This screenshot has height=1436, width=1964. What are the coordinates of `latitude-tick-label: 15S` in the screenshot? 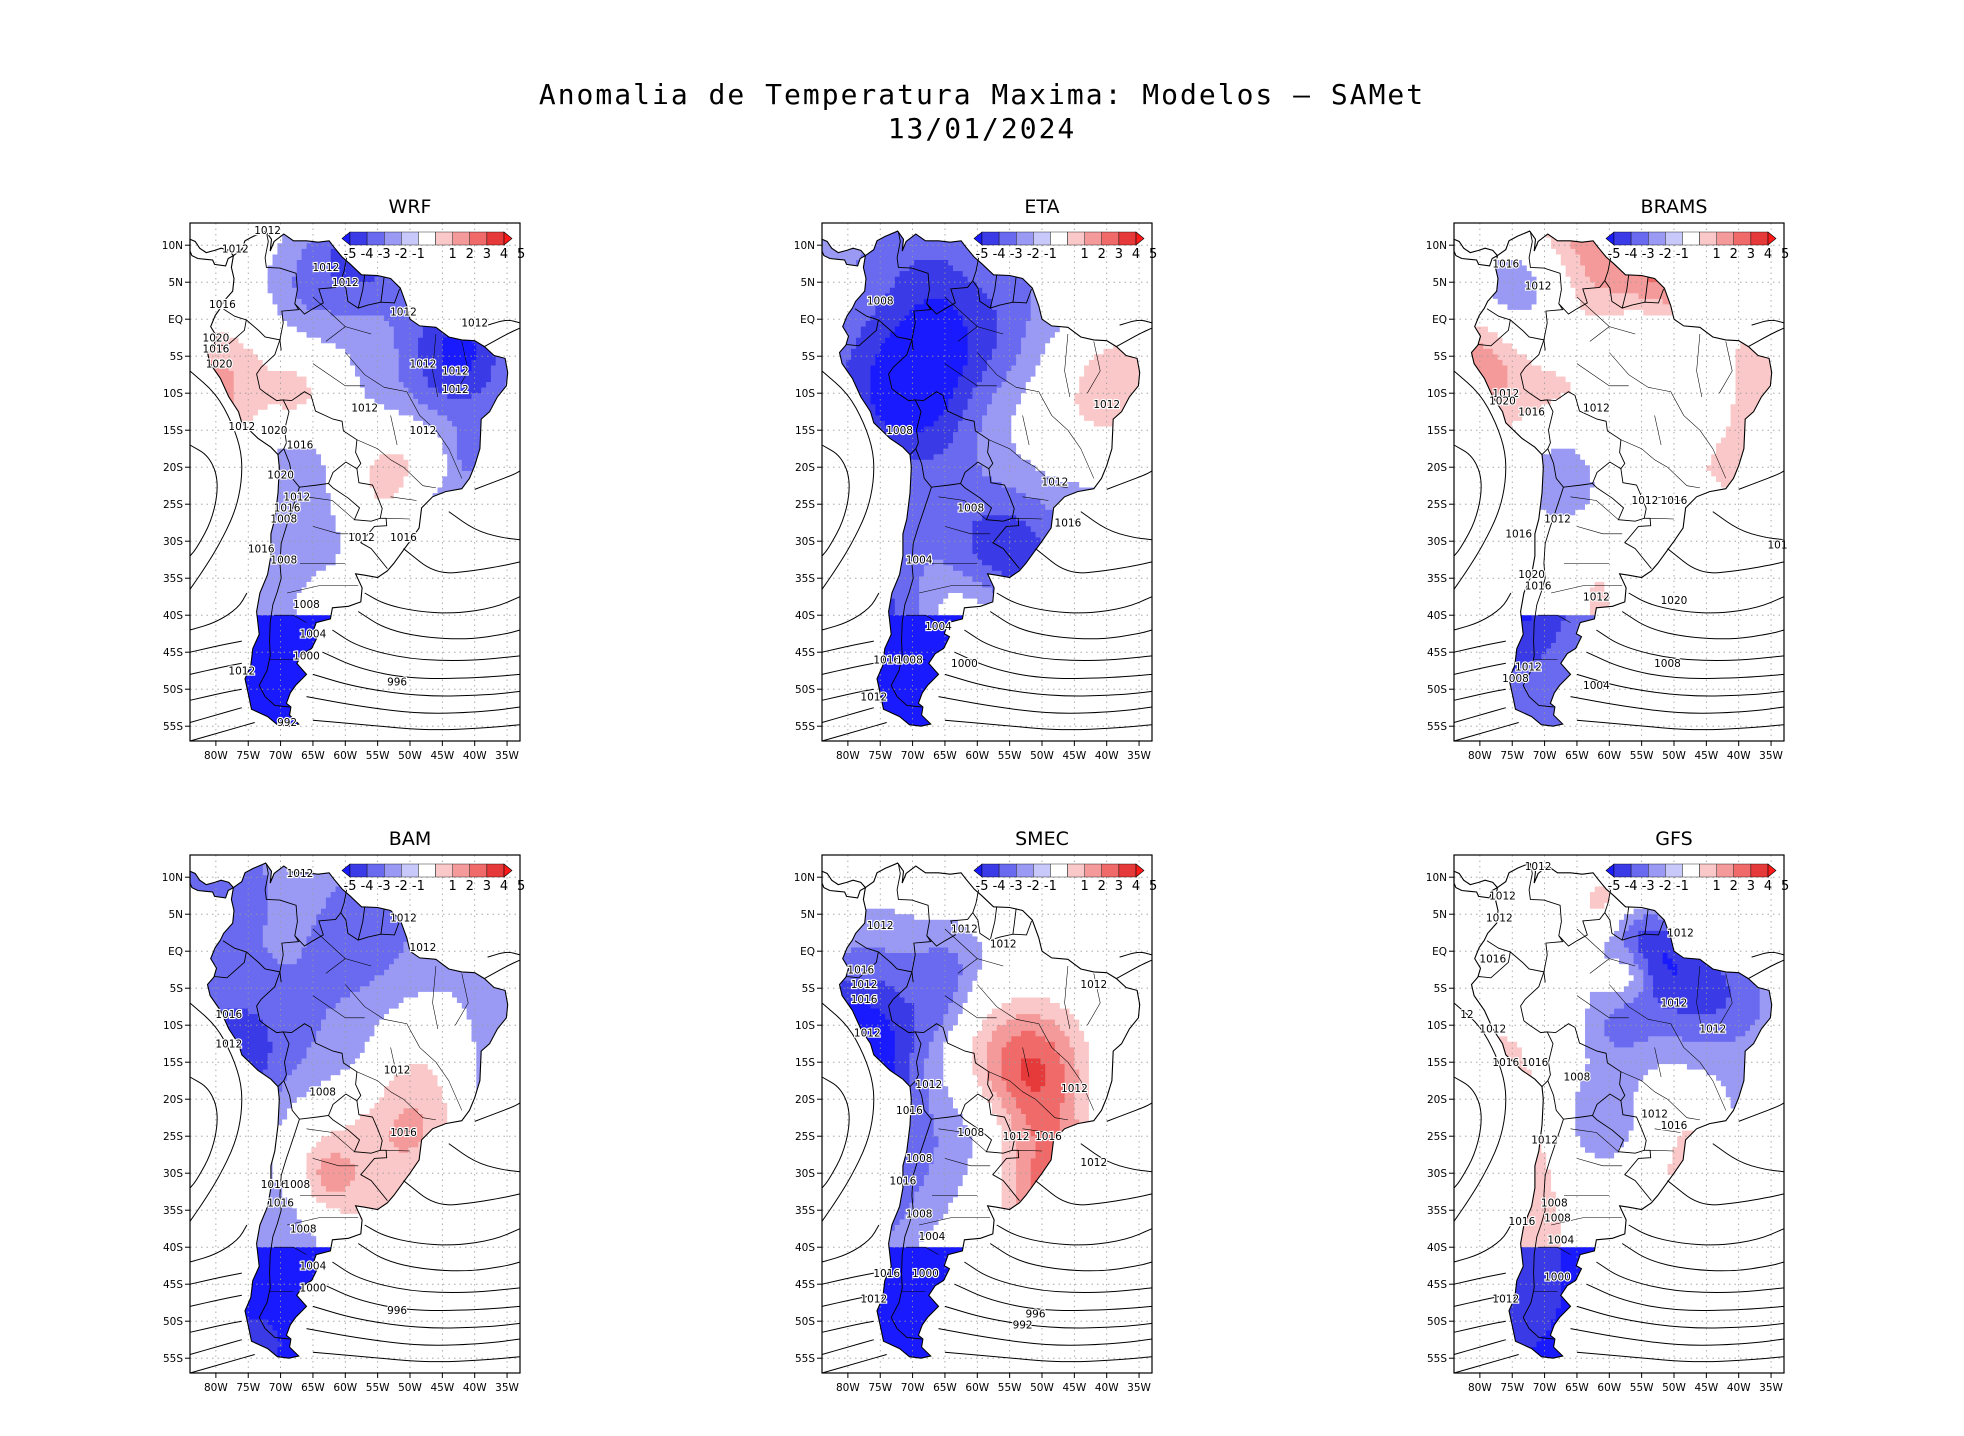 It's located at (1437, 431).